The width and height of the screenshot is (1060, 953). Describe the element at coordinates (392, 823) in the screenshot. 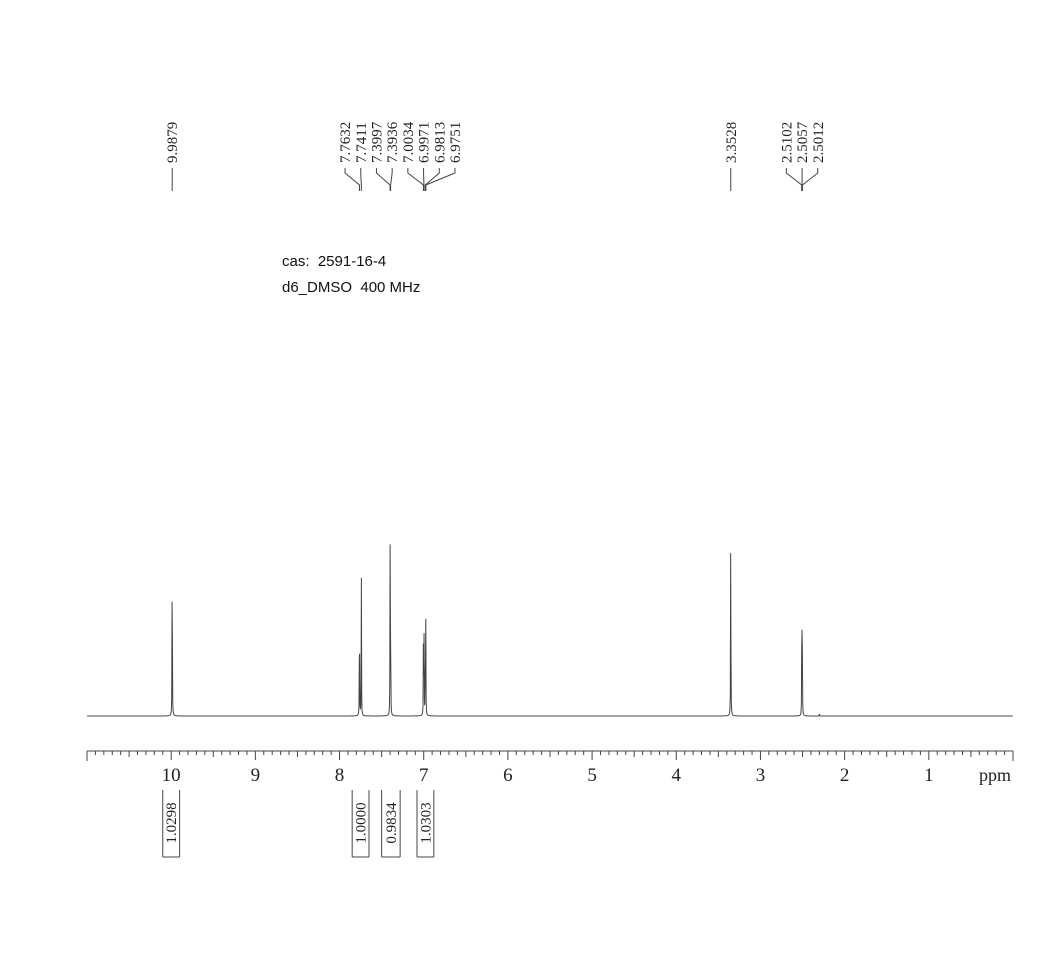

I see `integral-value-0.9834: 0.9834` at that location.